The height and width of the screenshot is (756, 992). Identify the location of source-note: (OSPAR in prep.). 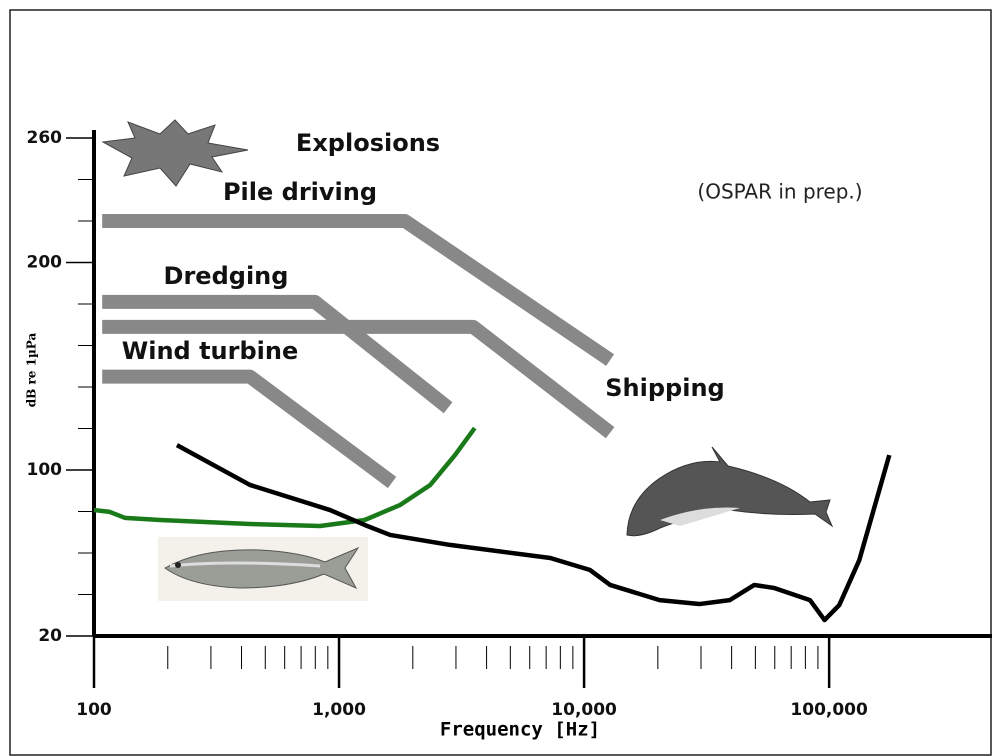
(779, 192).